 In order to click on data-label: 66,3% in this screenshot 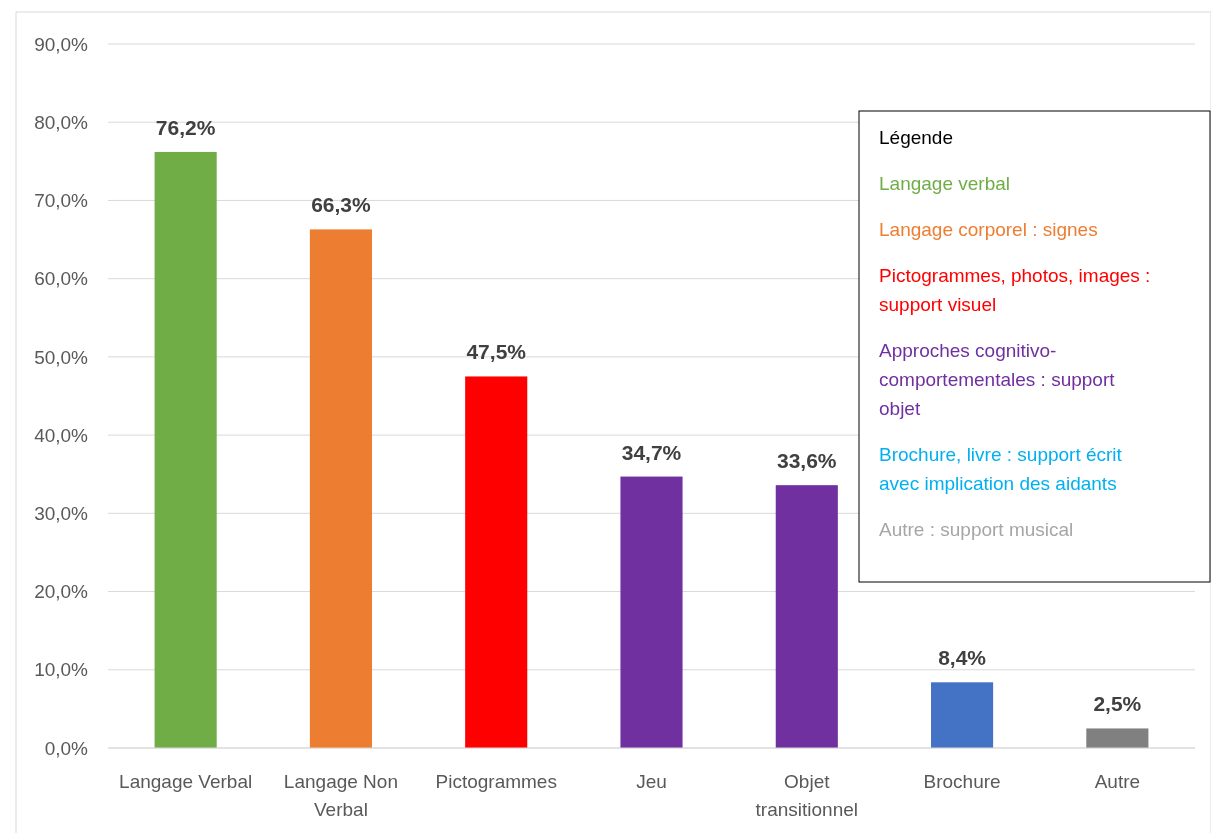, I will do `click(341, 205)`.